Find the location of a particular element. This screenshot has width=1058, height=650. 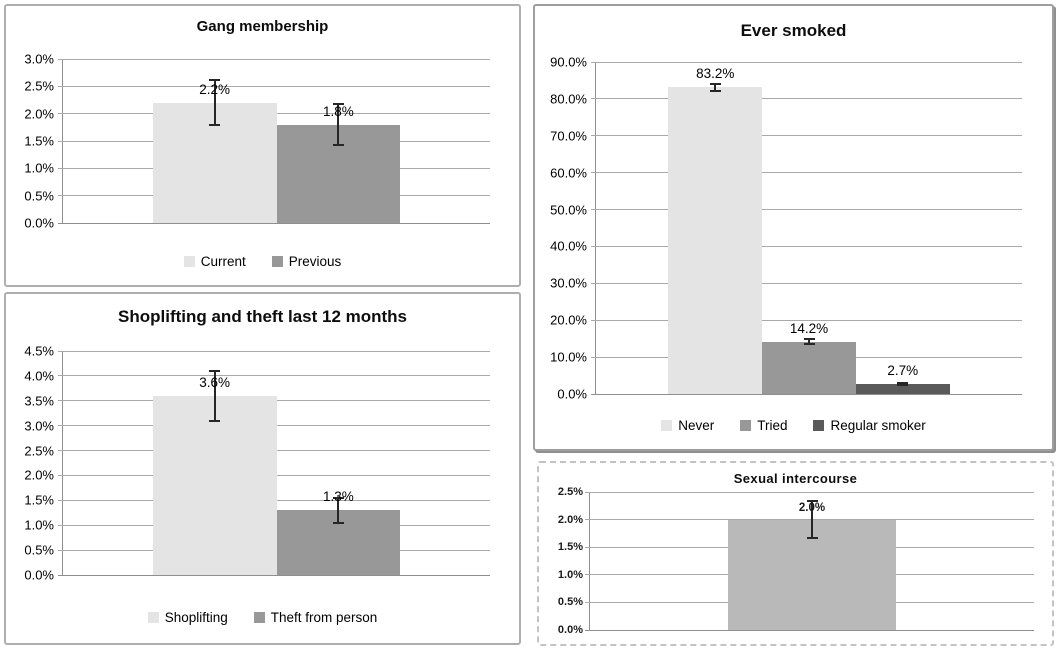

legend-label: Previous is located at coordinates (315, 261).